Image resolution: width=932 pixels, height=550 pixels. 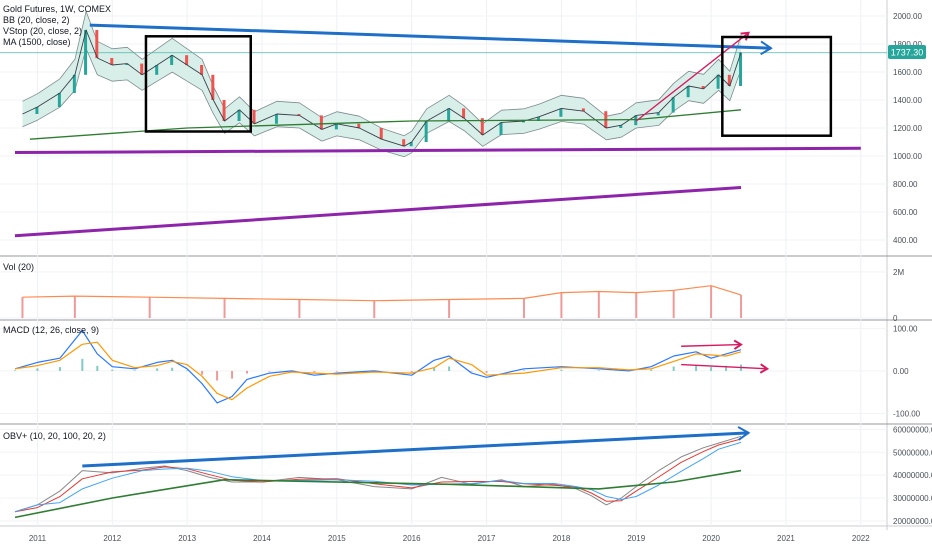 I want to click on obv-title: OBV+ (10, 20, 100, 20, 2), so click(x=54, y=436).